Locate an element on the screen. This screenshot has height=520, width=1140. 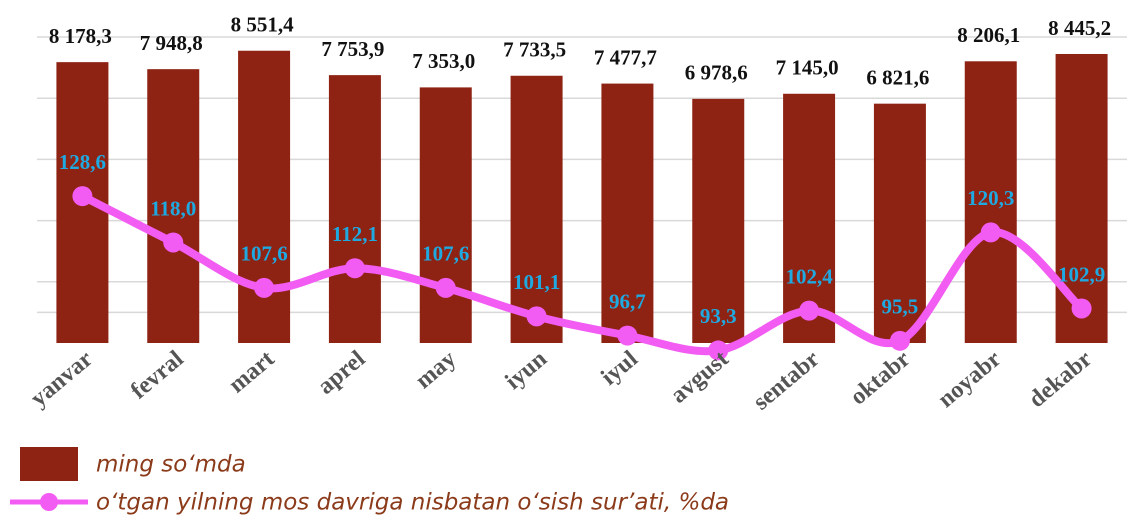
line-label: 128,6 is located at coordinates (82, 162).